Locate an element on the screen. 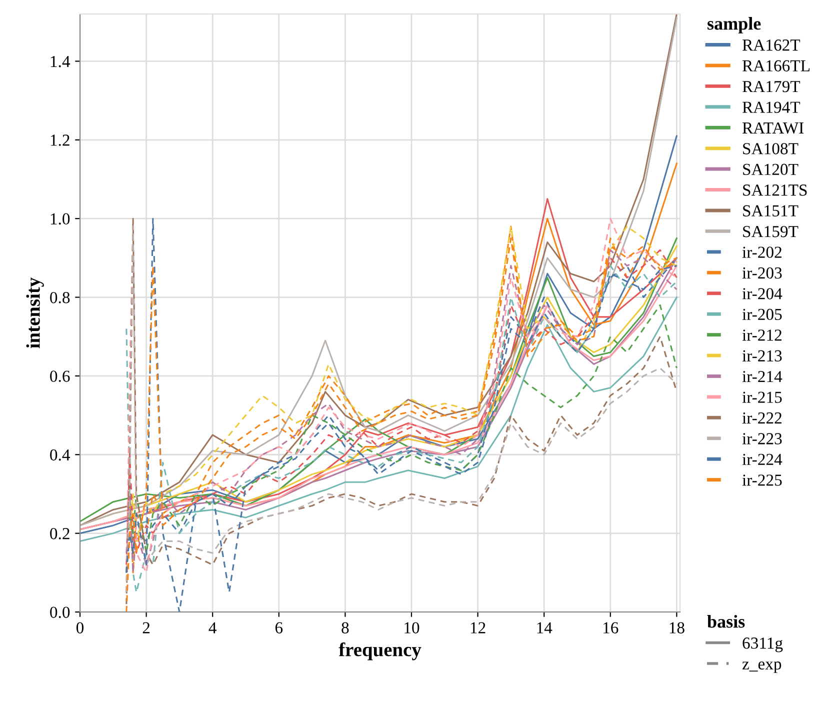 The height and width of the screenshot is (708, 837). x-tick-label: 18 is located at coordinates (677, 628).